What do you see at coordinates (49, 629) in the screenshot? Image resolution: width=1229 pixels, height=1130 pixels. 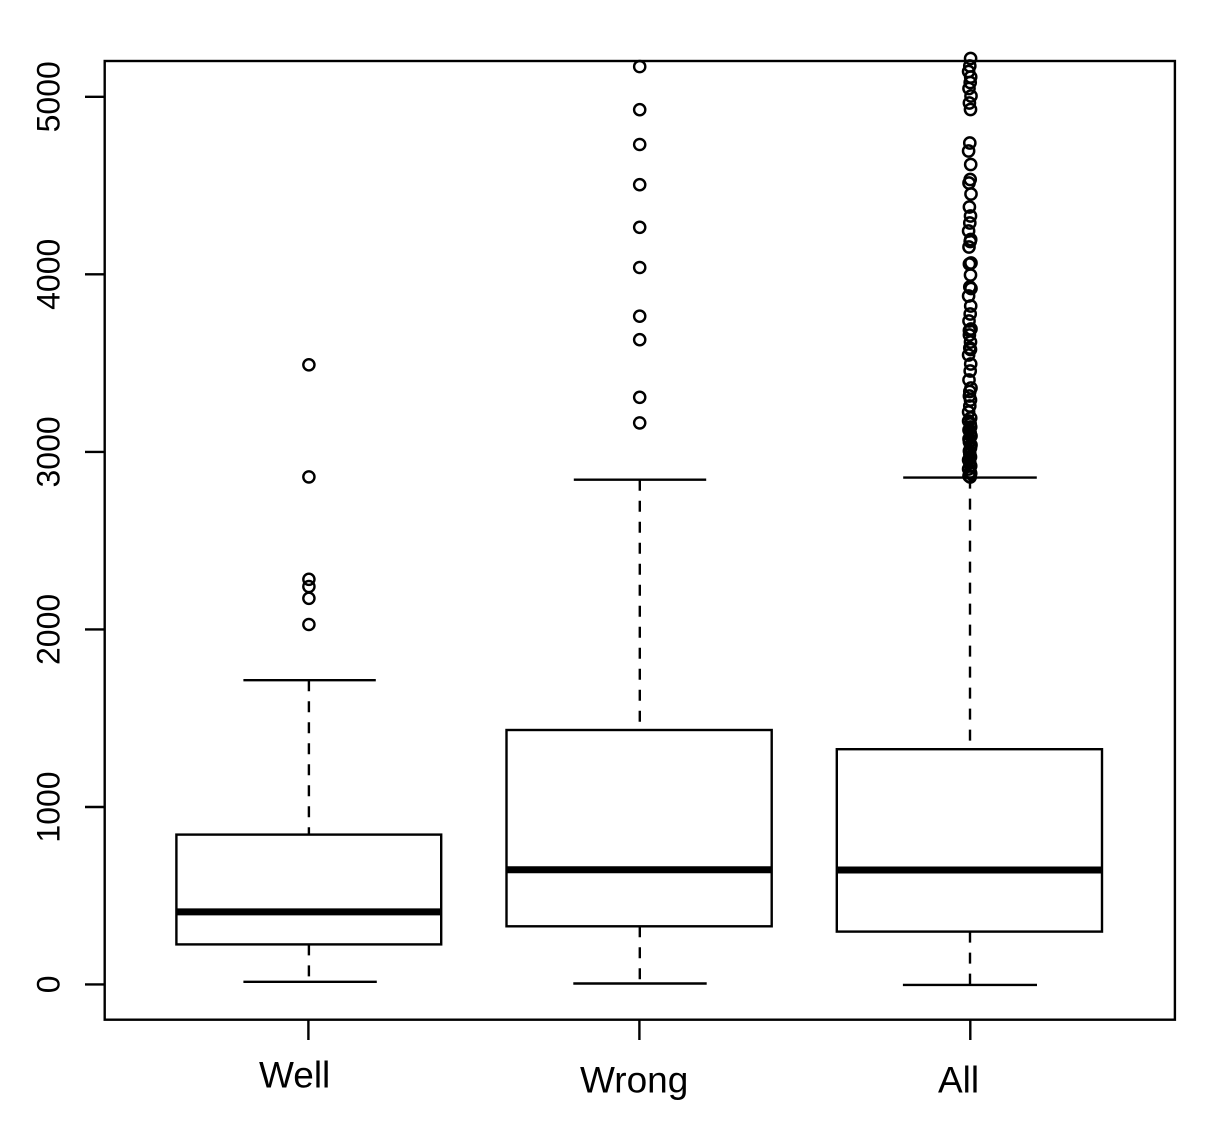 I see `svg-text: 2000` at bounding box center [49, 629].